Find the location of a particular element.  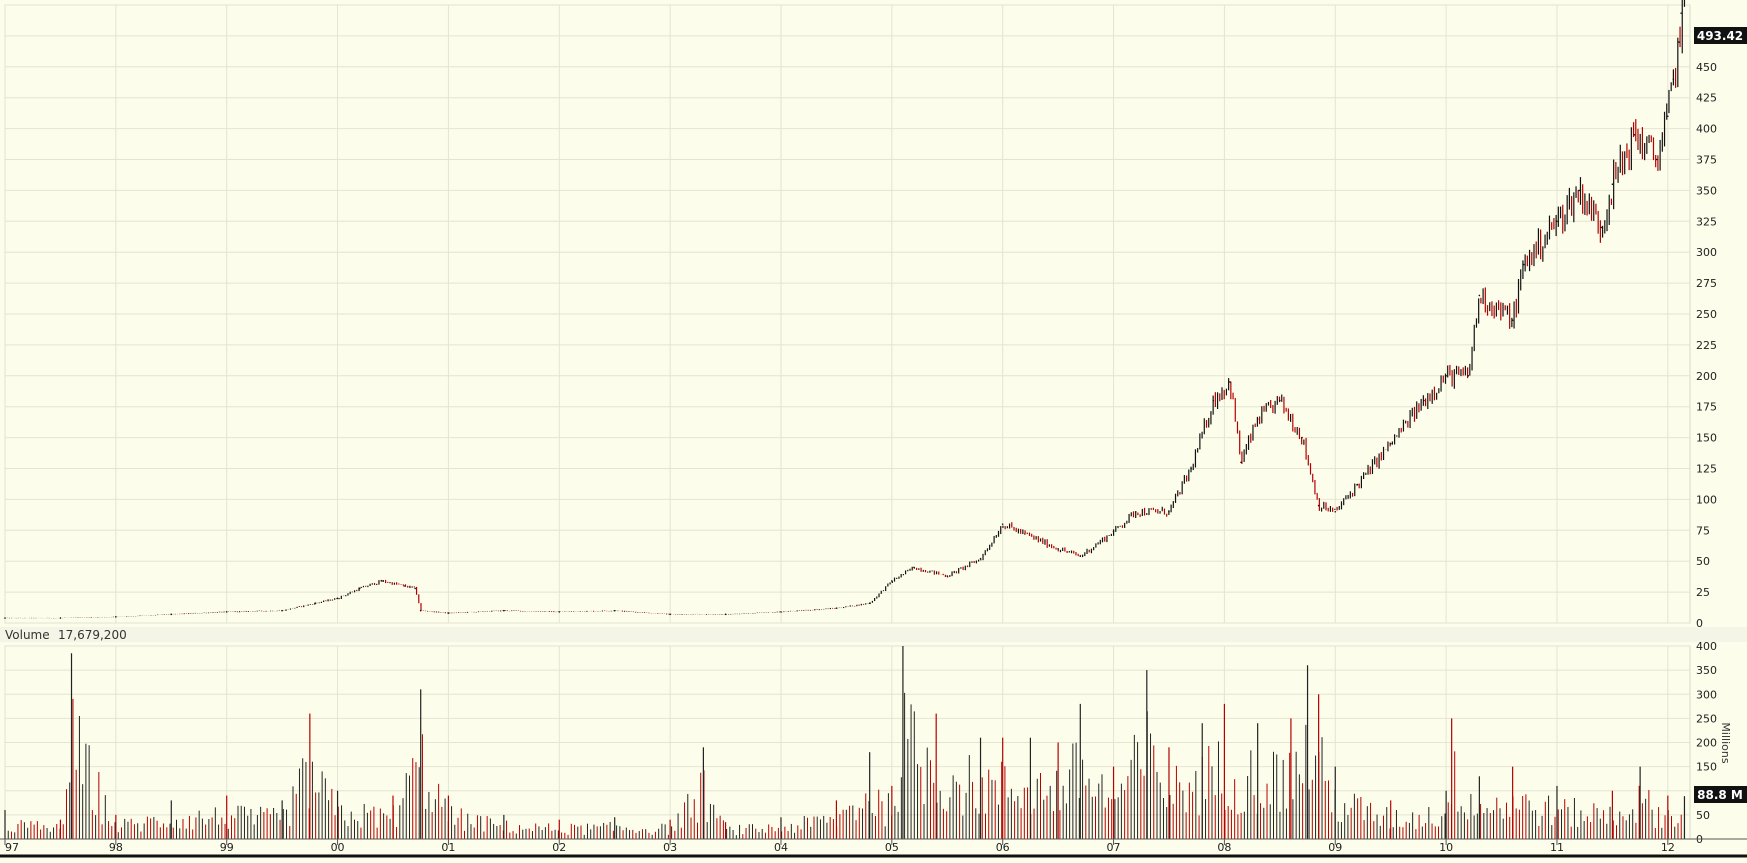

volume-tick-label: 300 is located at coordinates (1706, 694).